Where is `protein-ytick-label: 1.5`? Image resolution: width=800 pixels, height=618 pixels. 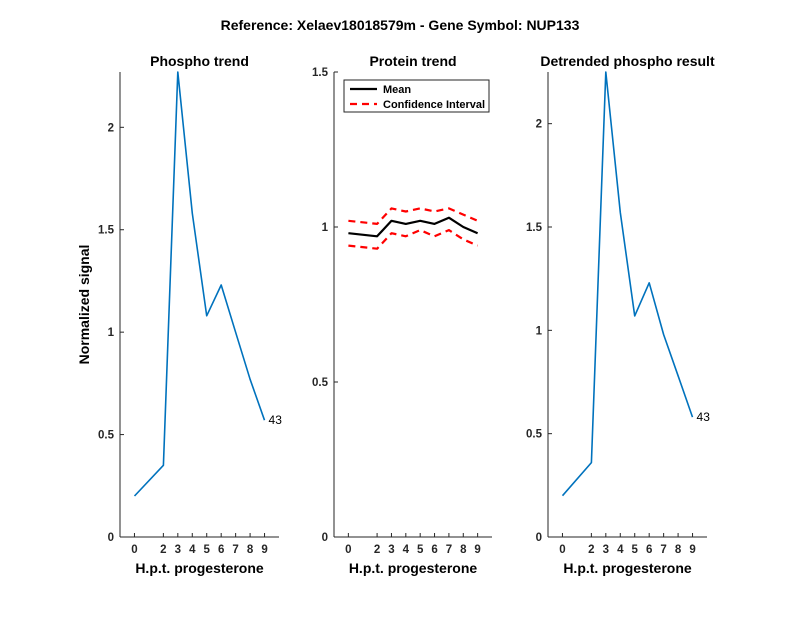
protein-ytick-label: 1.5 is located at coordinates (320, 73).